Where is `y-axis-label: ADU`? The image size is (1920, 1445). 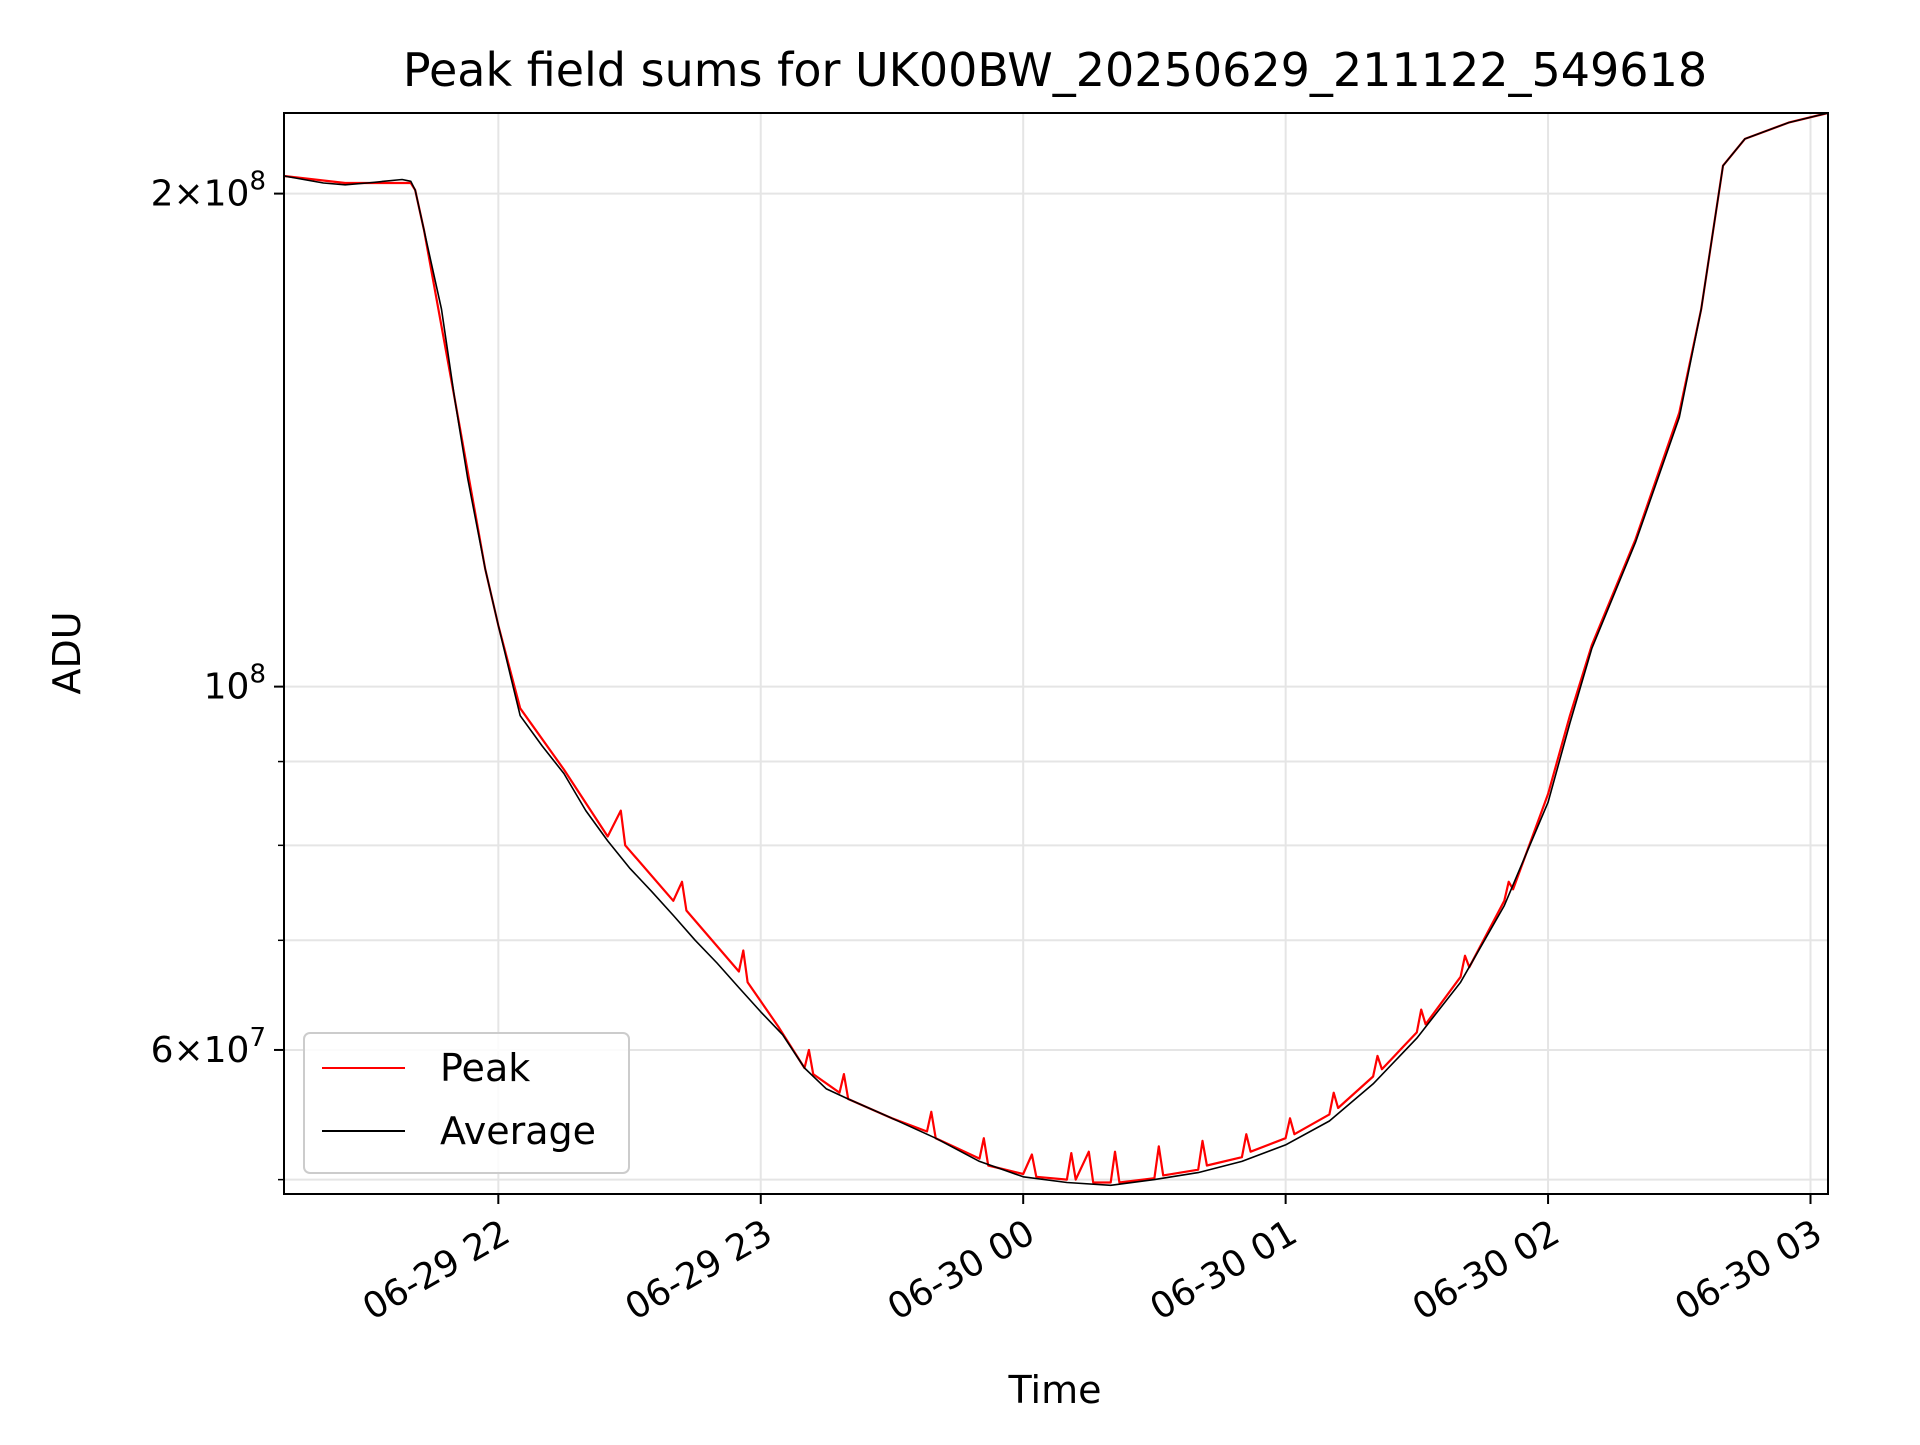
y-axis-label: ADU is located at coordinates (67, 652).